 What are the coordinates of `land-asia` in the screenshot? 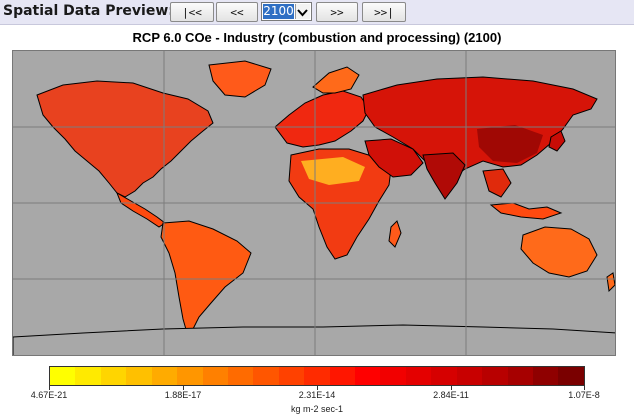 It's located at (480, 128).